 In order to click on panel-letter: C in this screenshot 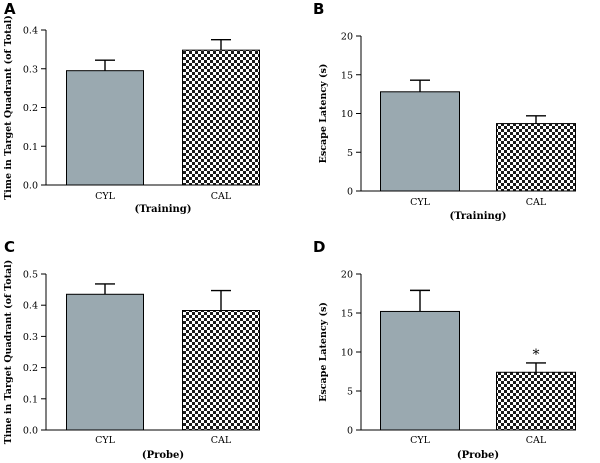, I will do `click(9, 247)`.